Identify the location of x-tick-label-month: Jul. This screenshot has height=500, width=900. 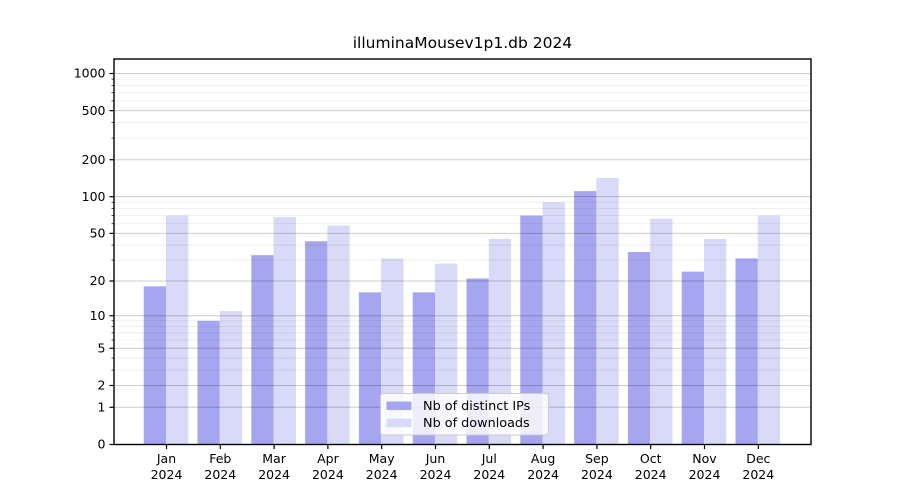
(489, 458).